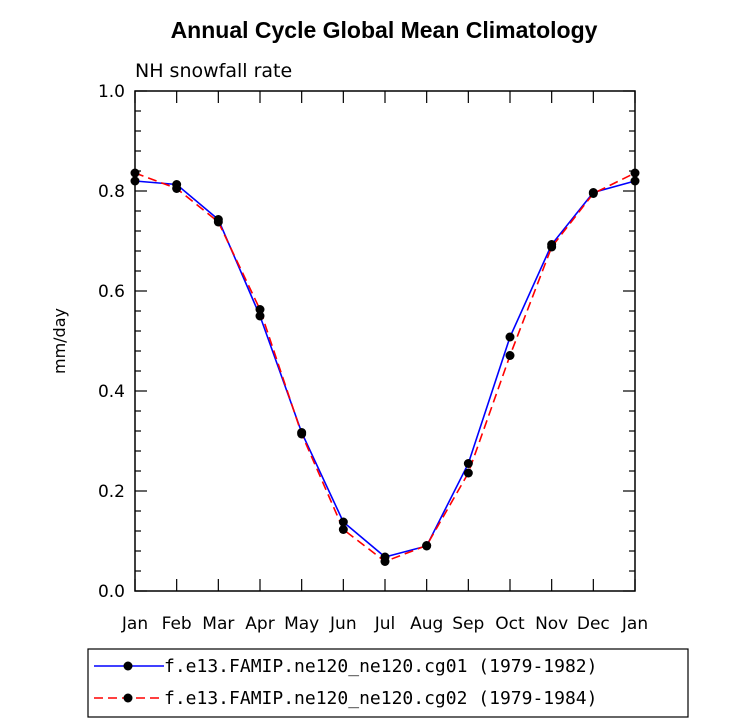 This screenshot has width=733, height=722. I want to click on x-tick-label: Feb, so click(177, 624).